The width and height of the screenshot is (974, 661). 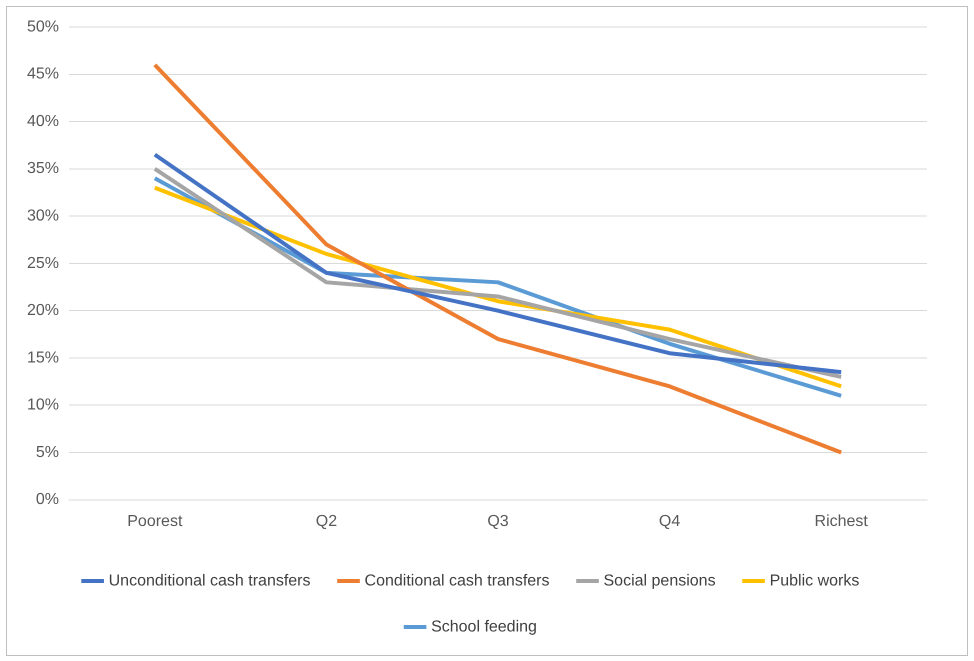 I want to click on y-tick-label: 20%, so click(x=43, y=311).